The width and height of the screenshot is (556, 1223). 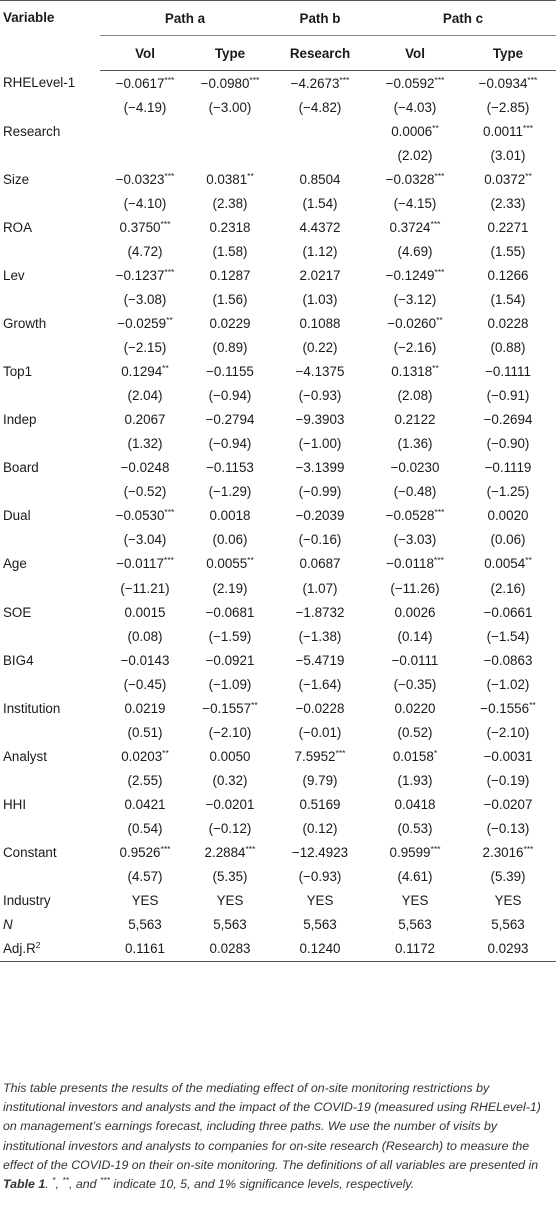 I want to click on row-label: BIG4, so click(x=50, y=660).